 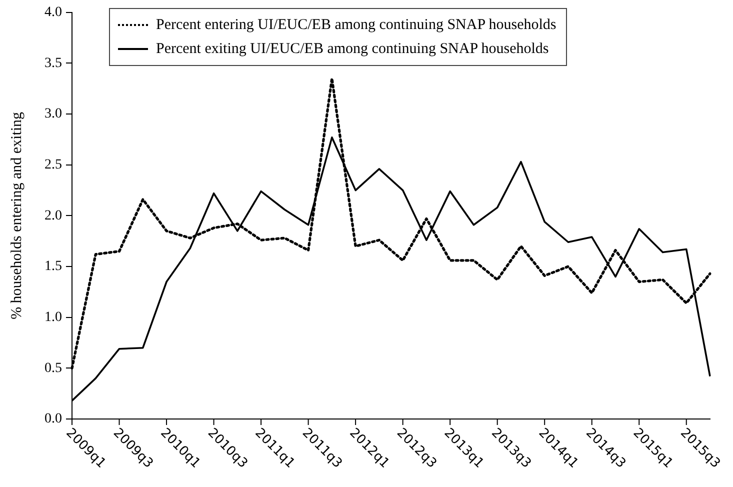 I want to click on legend-label: Percent exiting UI/EUC/EB among continuing SNAP households, so click(x=352, y=49).